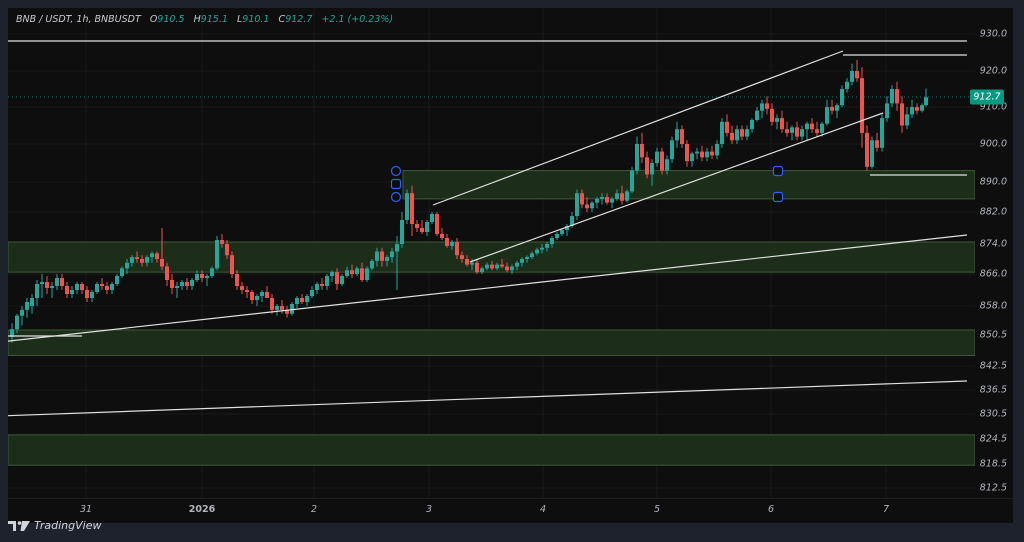 This screenshot has height=542, width=1024. What do you see at coordinates (987, 97) in the screenshot?
I see `last-price-label: 912.7` at bounding box center [987, 97].